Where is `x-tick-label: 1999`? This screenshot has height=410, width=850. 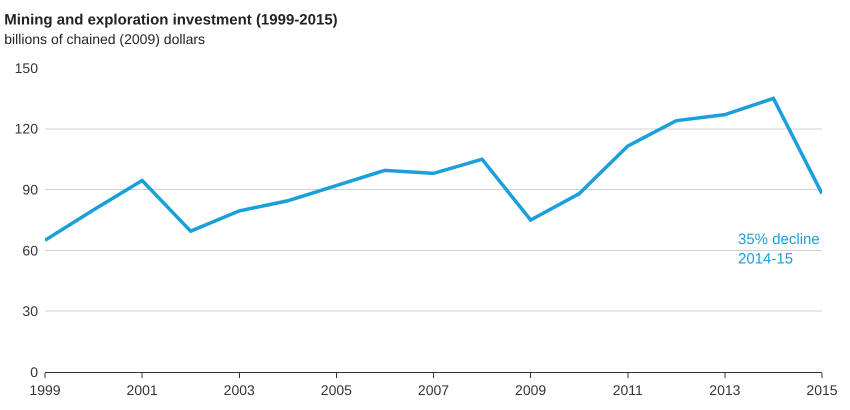
x-tick-label: 1999 is located at coordinates (45, 390).